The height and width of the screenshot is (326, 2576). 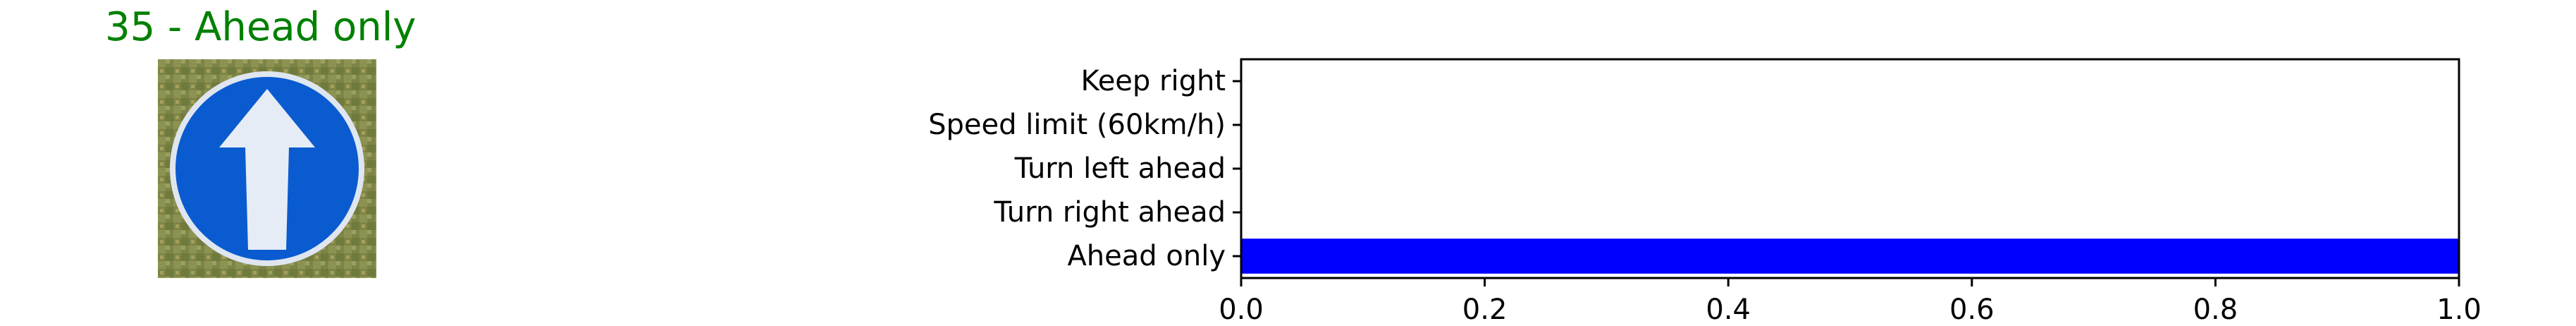 I want to click on x-tick-label-5: 1.0, so click(x=2459, y=310).